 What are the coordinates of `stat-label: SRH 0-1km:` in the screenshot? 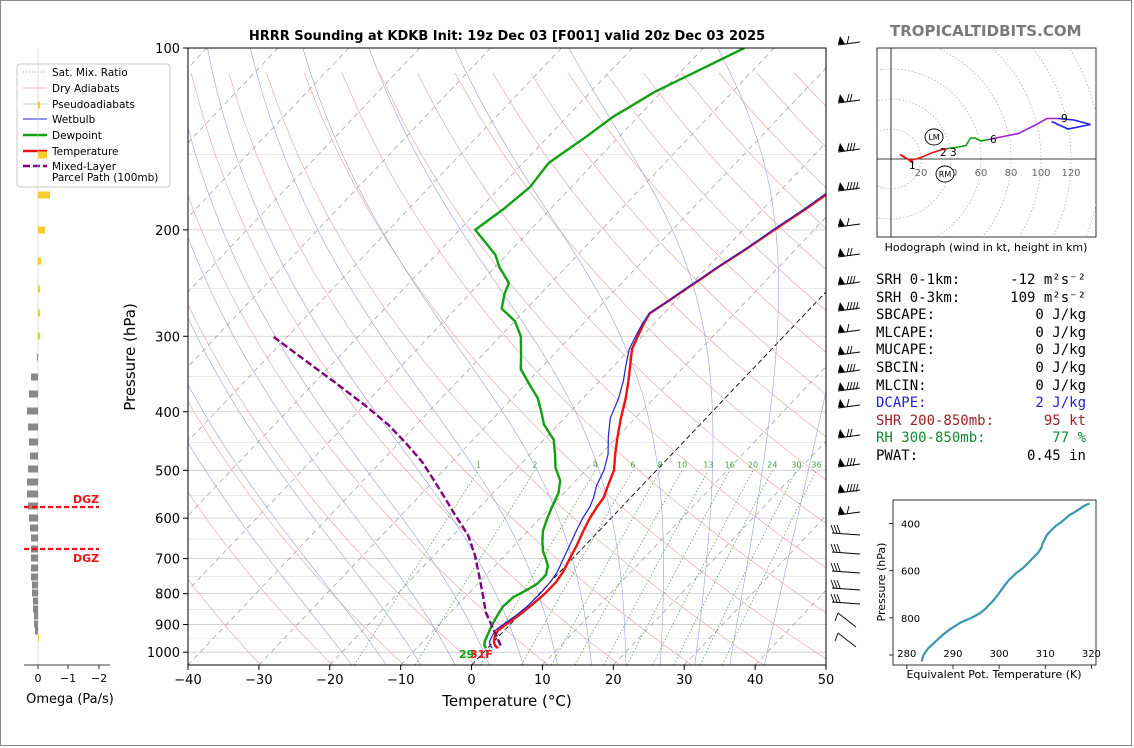 It's located at (918, 280).